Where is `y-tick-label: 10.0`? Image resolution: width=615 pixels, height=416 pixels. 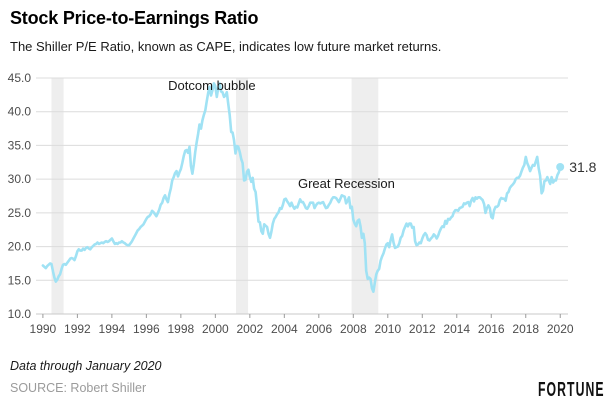 y-tick-label: 10.0 is located at coordinates (20, 314).